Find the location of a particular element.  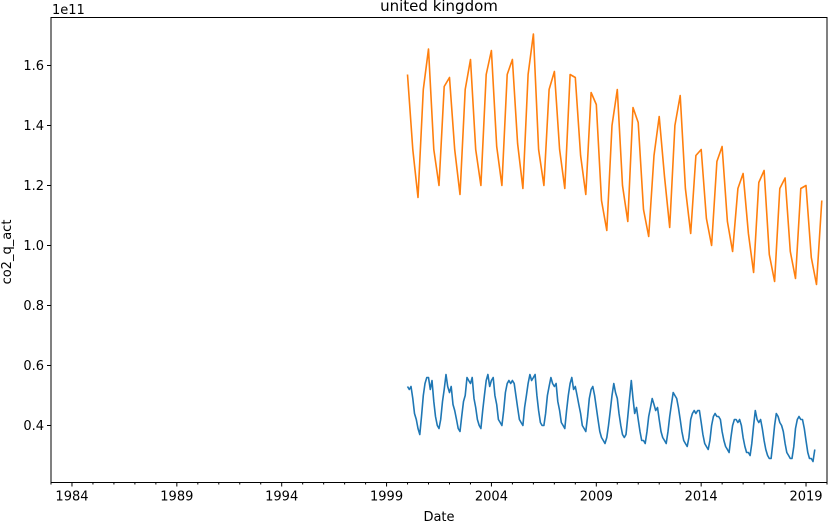

y-tick-label-0.8: 0.8 is located at coordinates (33, 306).